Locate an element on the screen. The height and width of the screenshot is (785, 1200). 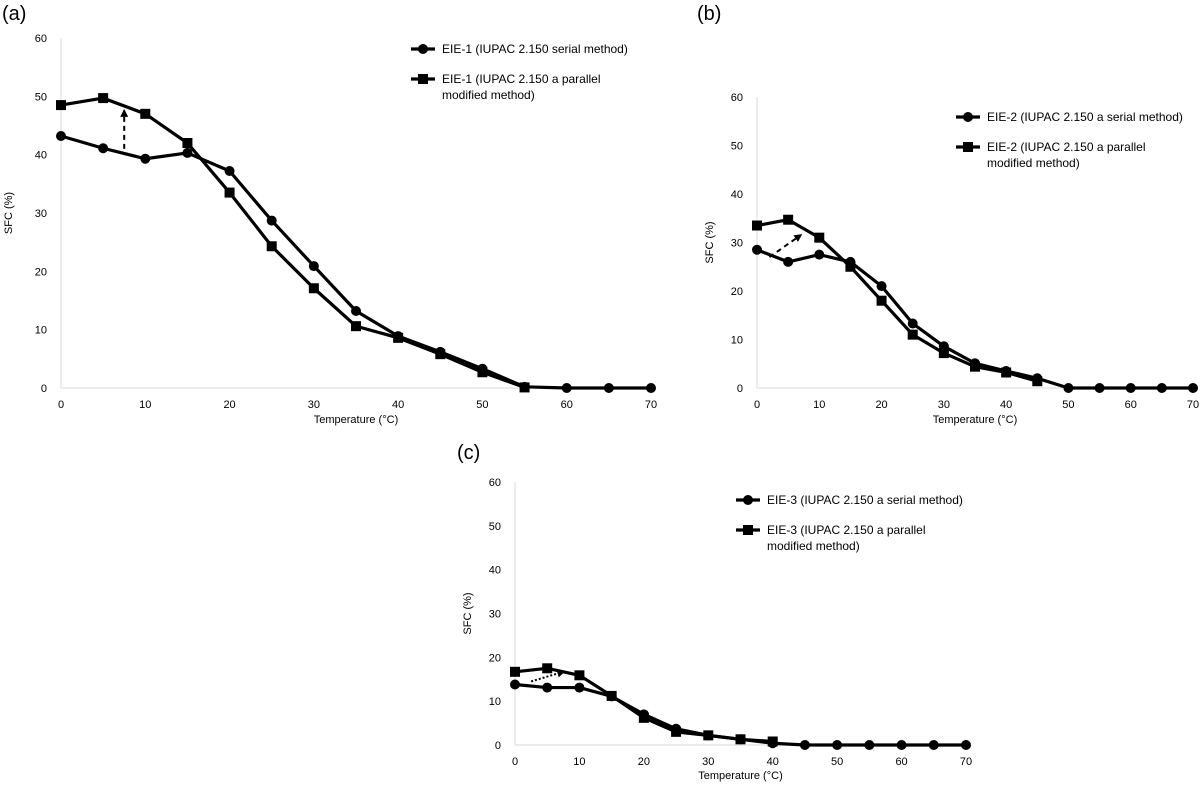
panel-label-a: (a) is located at coordinates (14, 14).